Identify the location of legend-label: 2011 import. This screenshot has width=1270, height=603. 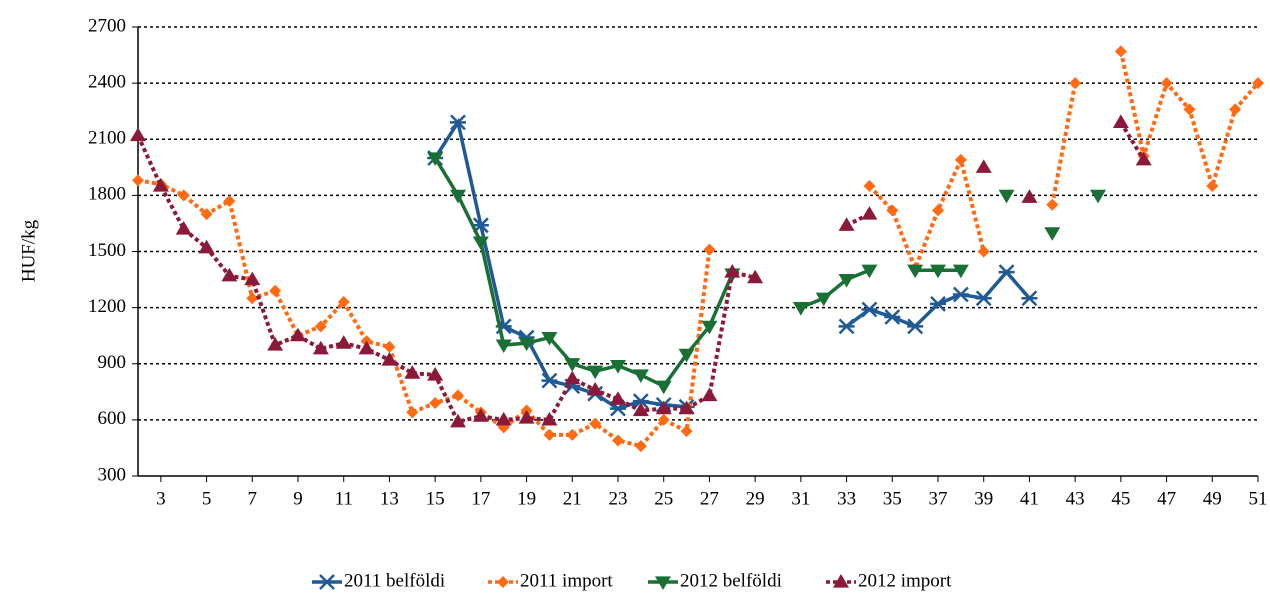
(566, 580).